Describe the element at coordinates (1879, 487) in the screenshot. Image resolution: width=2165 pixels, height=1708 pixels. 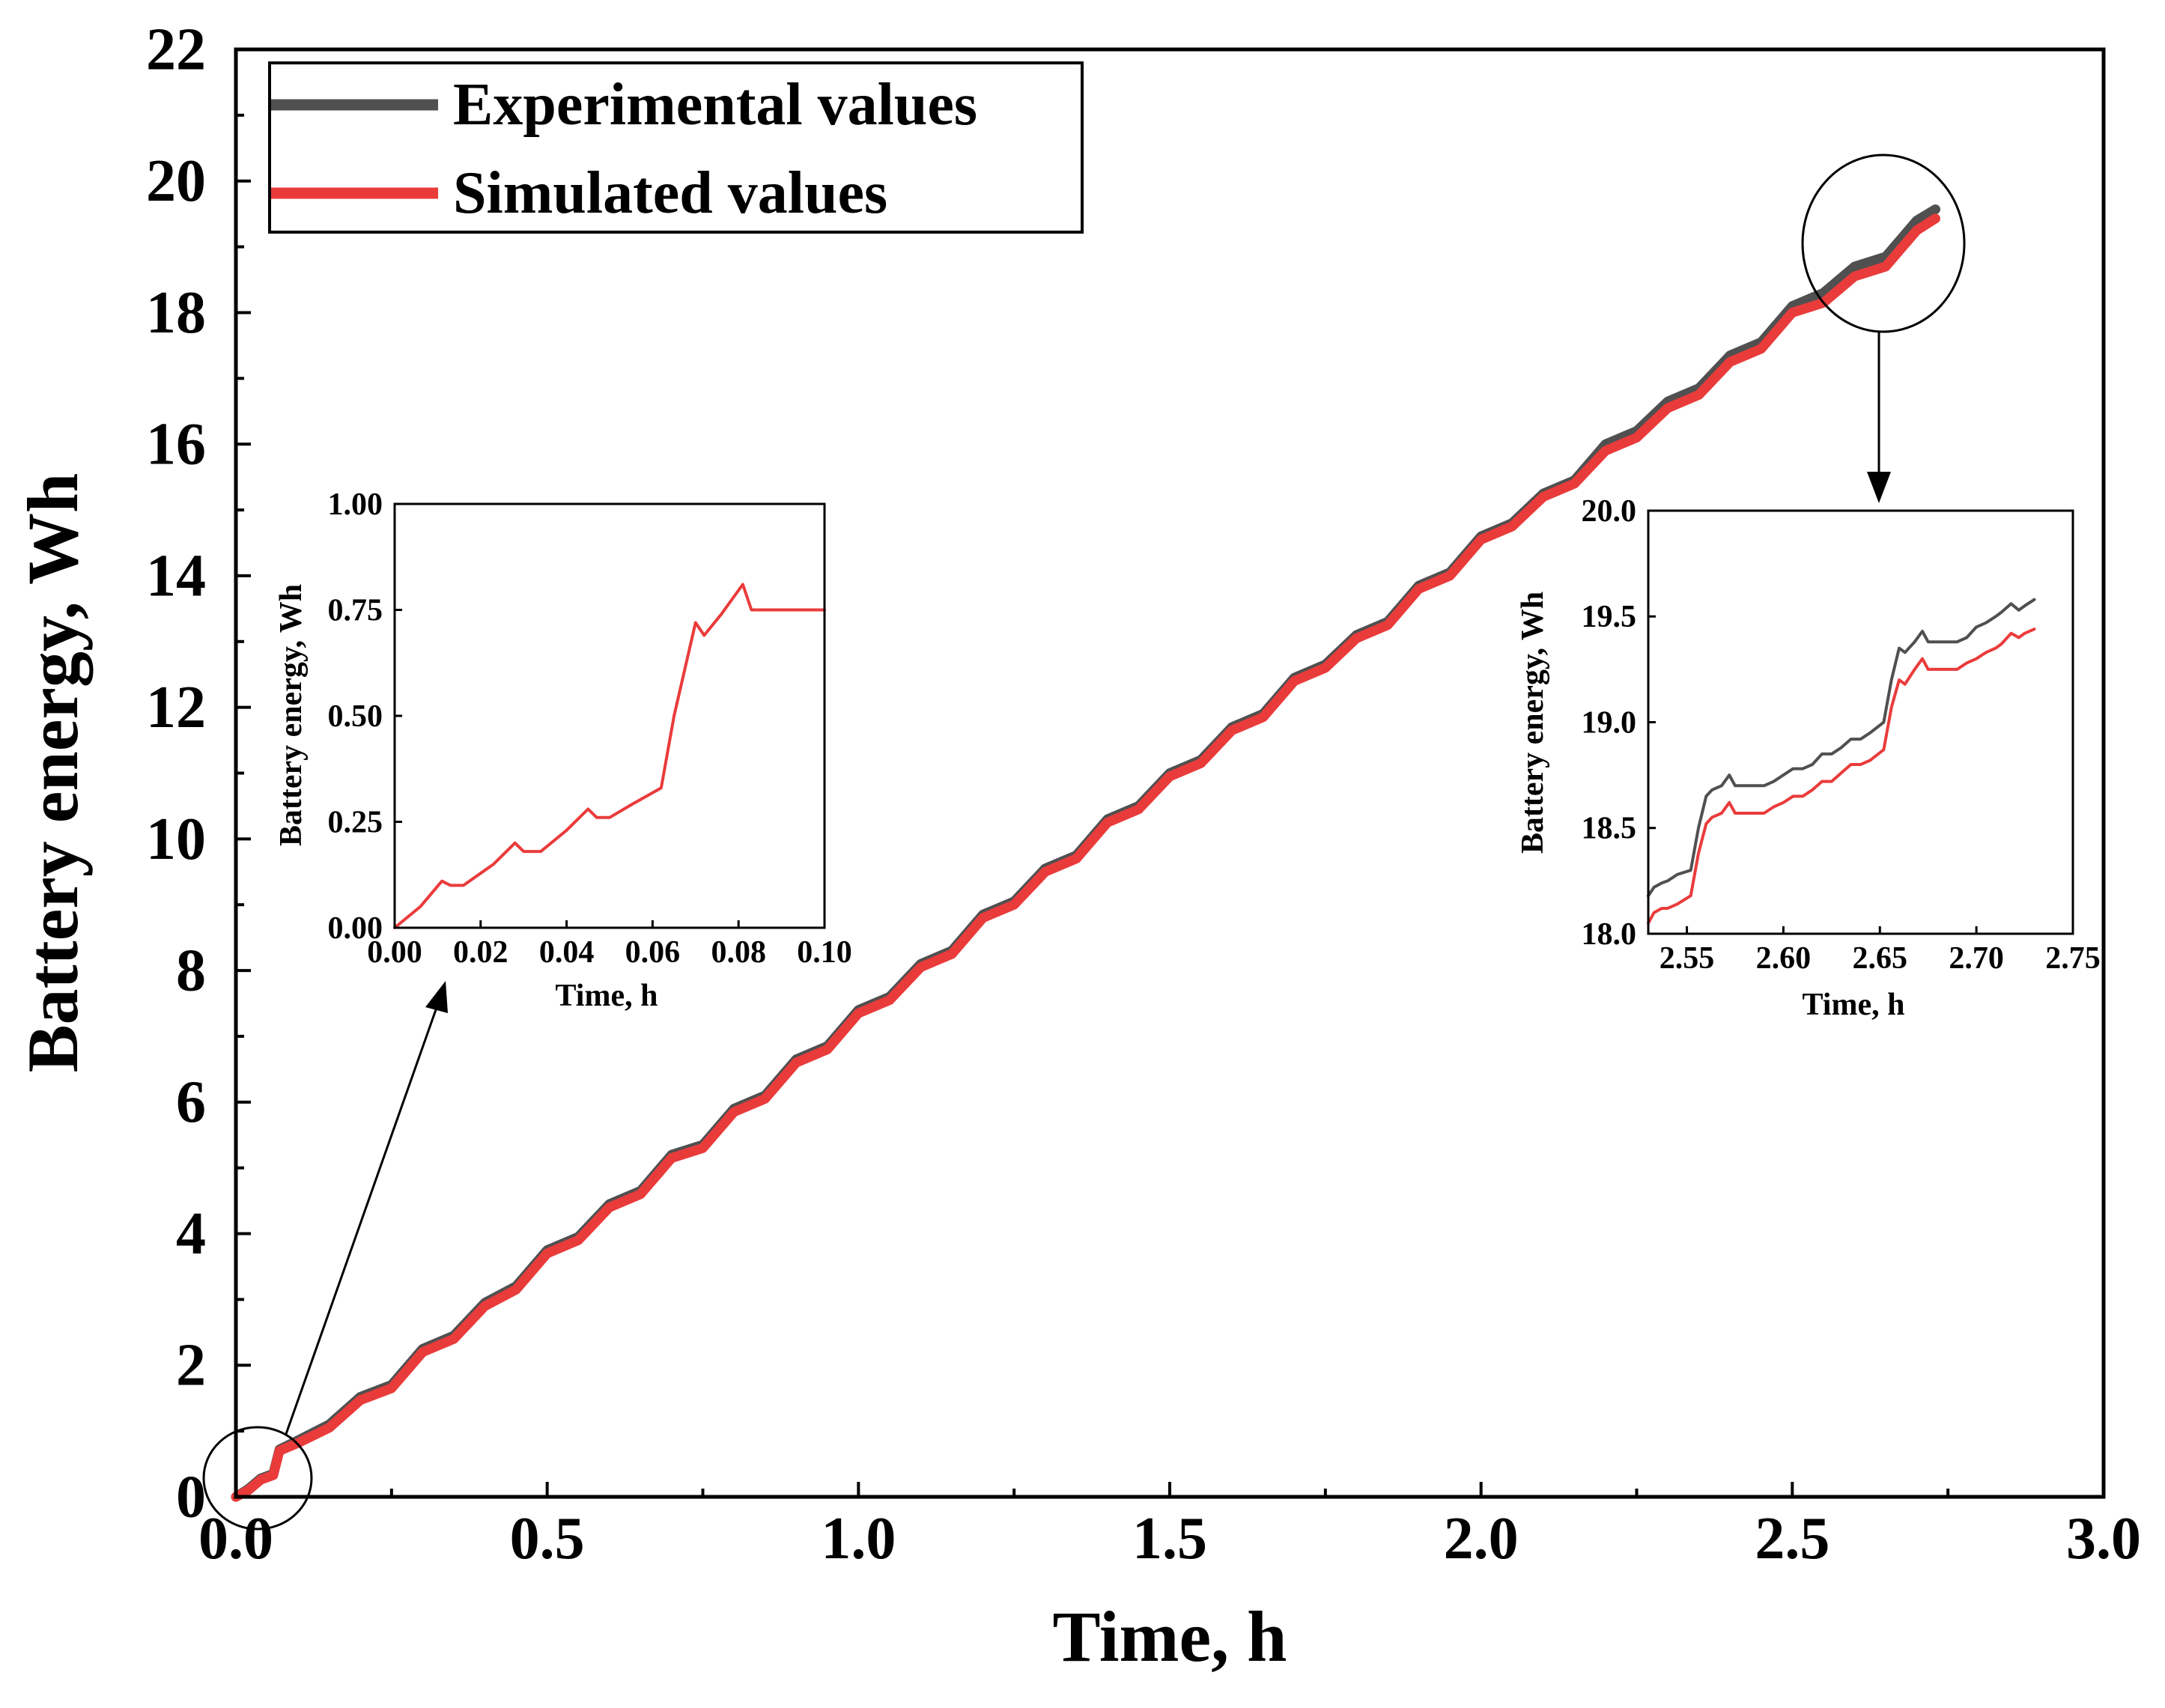
I see `callout-arrowhead-end` at that location.